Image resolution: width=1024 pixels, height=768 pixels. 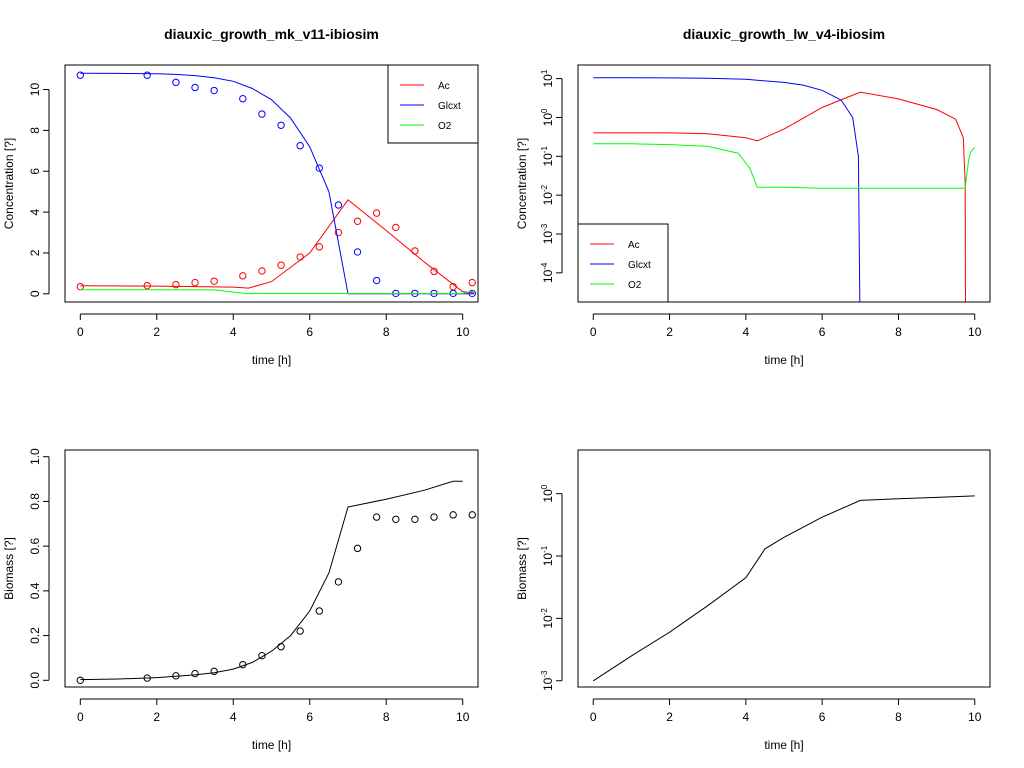 I want to click on legend-label: Glcxt, so click(x=639, y=265).